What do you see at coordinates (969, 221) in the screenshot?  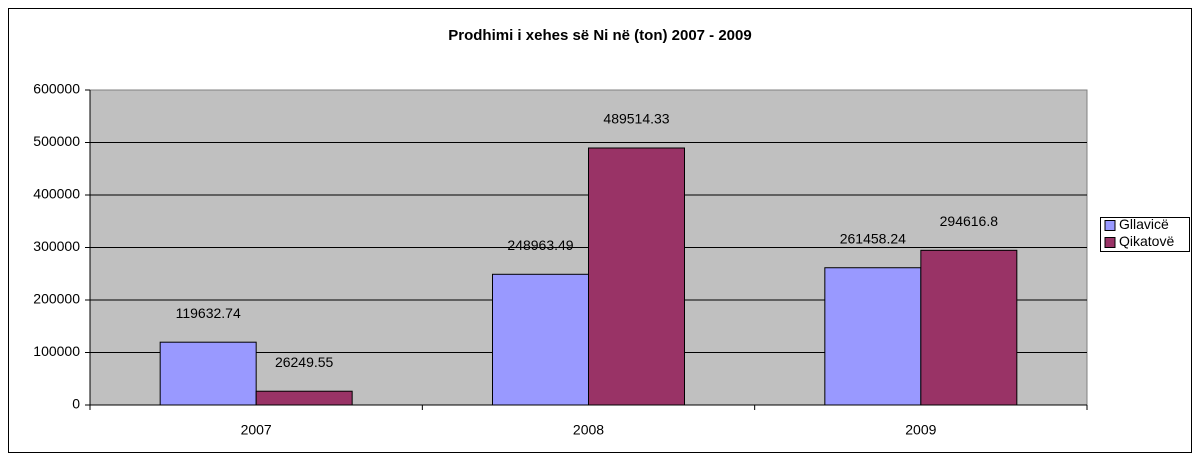 I see `data-label: 294616.8` at bounding box center [969, 221].